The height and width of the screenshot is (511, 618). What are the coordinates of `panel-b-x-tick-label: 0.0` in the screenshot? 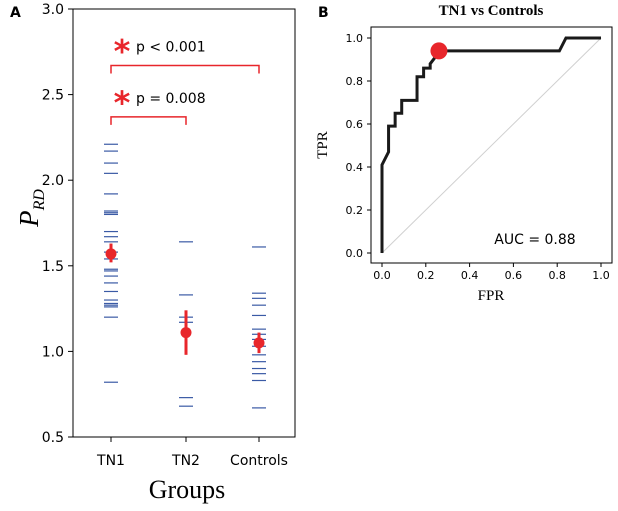 It's located at (382, 275).